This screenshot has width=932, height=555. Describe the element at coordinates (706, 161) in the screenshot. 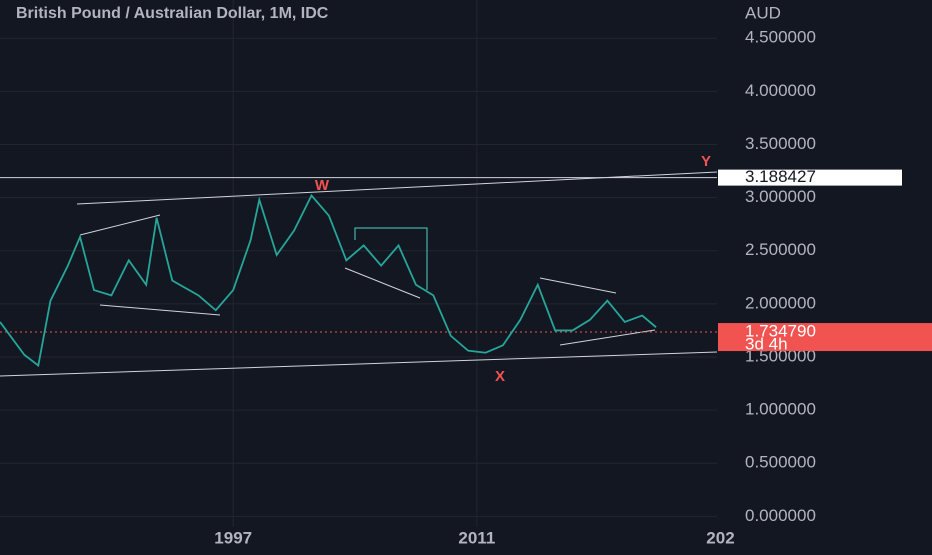

I see `annotation: Y` at that location.